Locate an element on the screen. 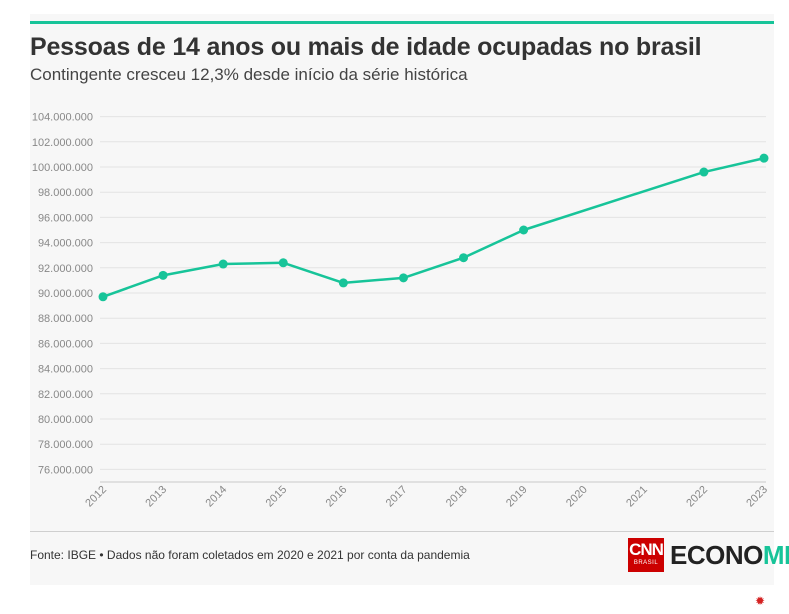 The image size is (789, 614). x-tick-label: 2014 is located at coordinates (217, 497).